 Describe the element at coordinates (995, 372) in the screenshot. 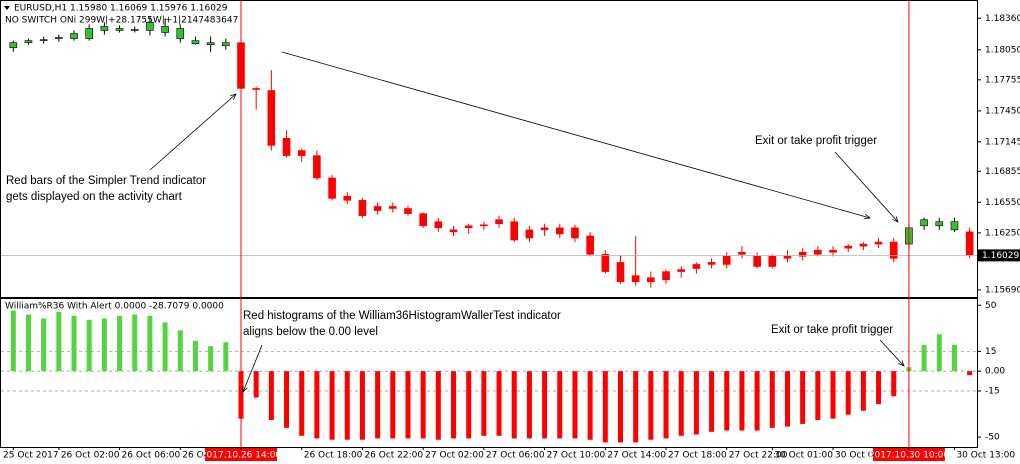

I see `y-tick-label: 0.00` at that location.